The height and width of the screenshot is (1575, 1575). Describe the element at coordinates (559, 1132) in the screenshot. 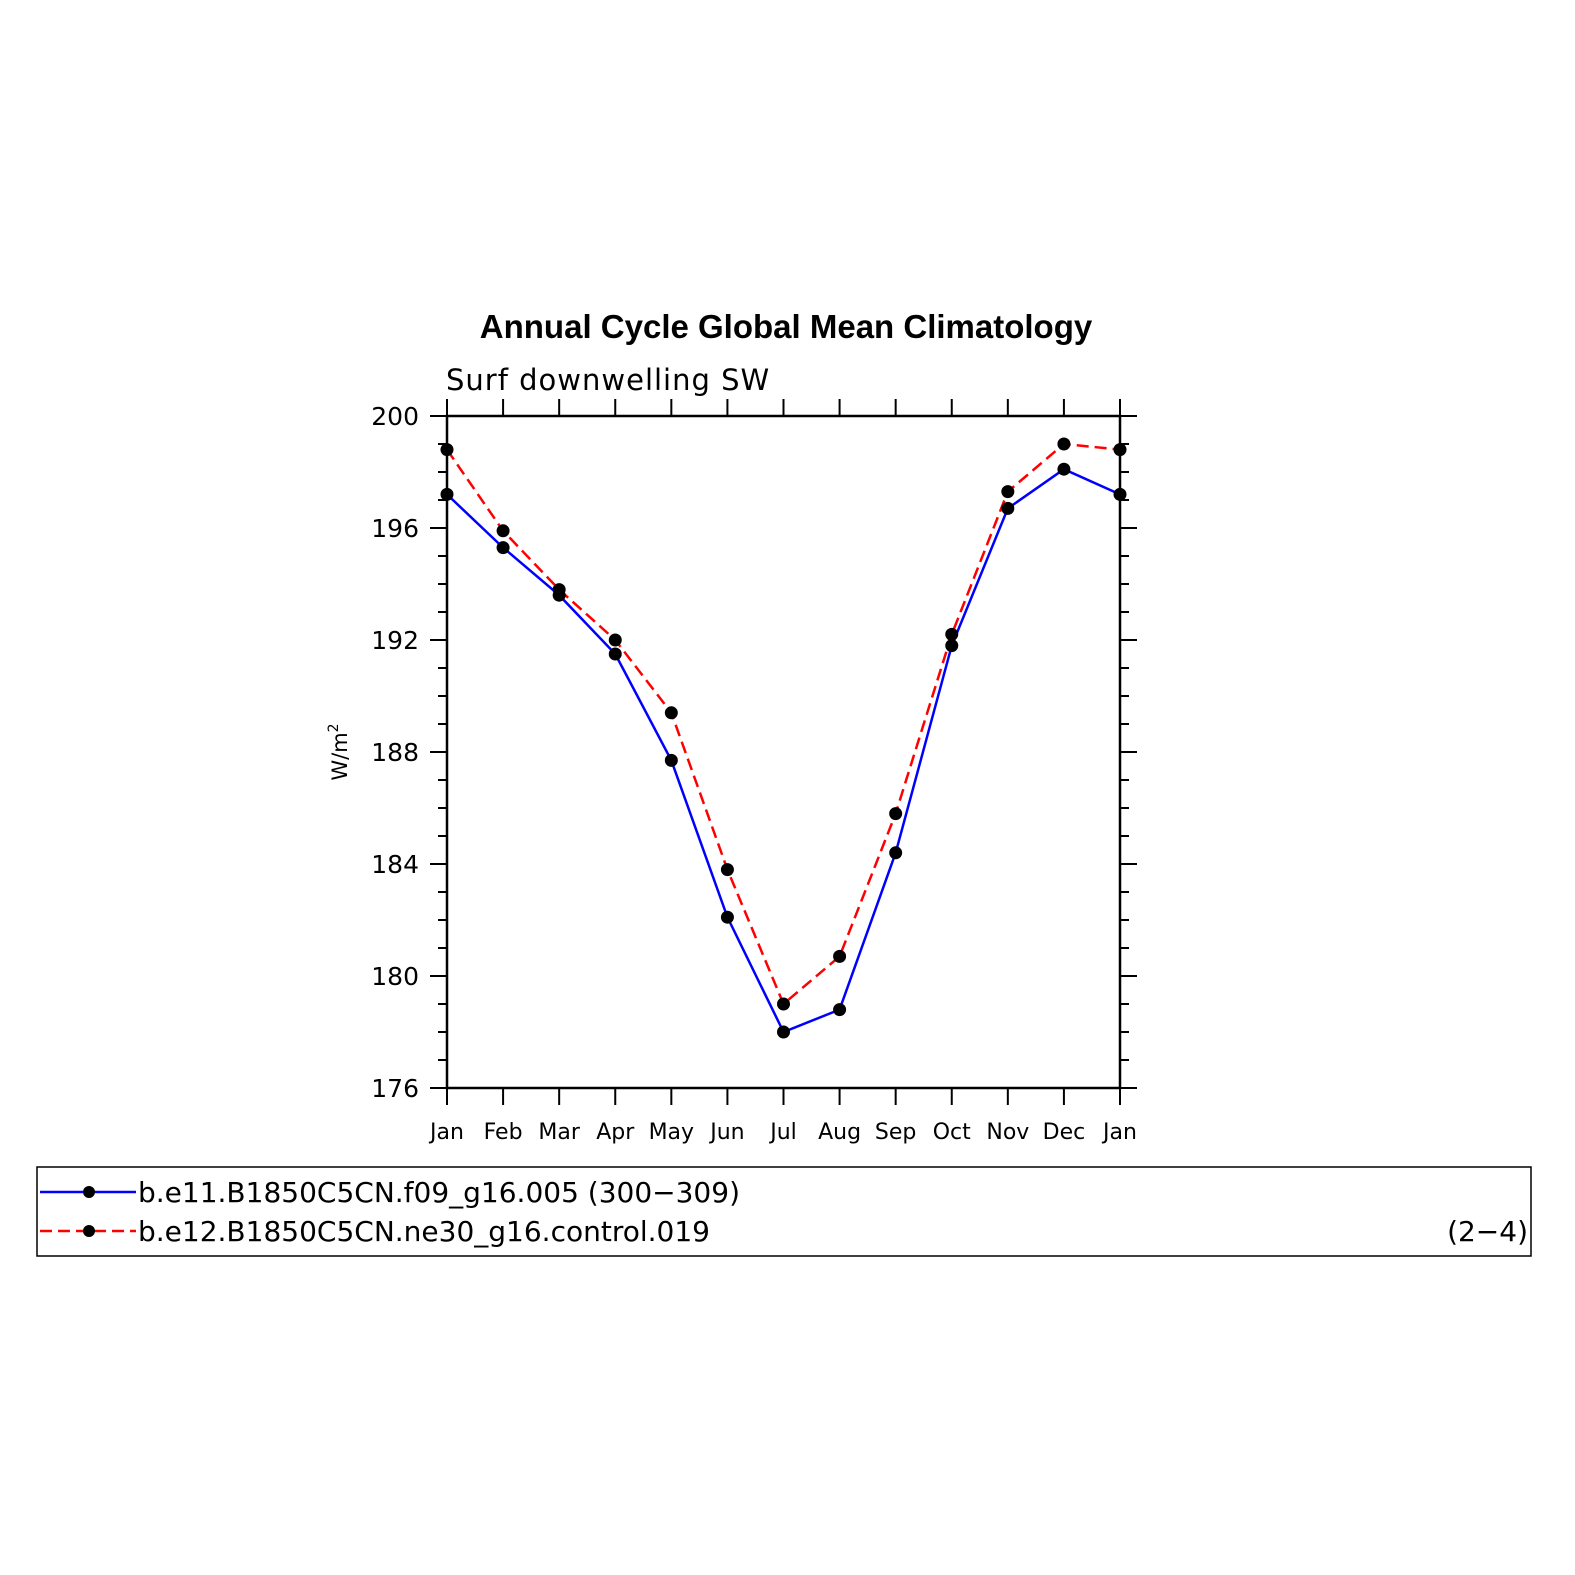

I see `x-tick-label: Mar` at that location.